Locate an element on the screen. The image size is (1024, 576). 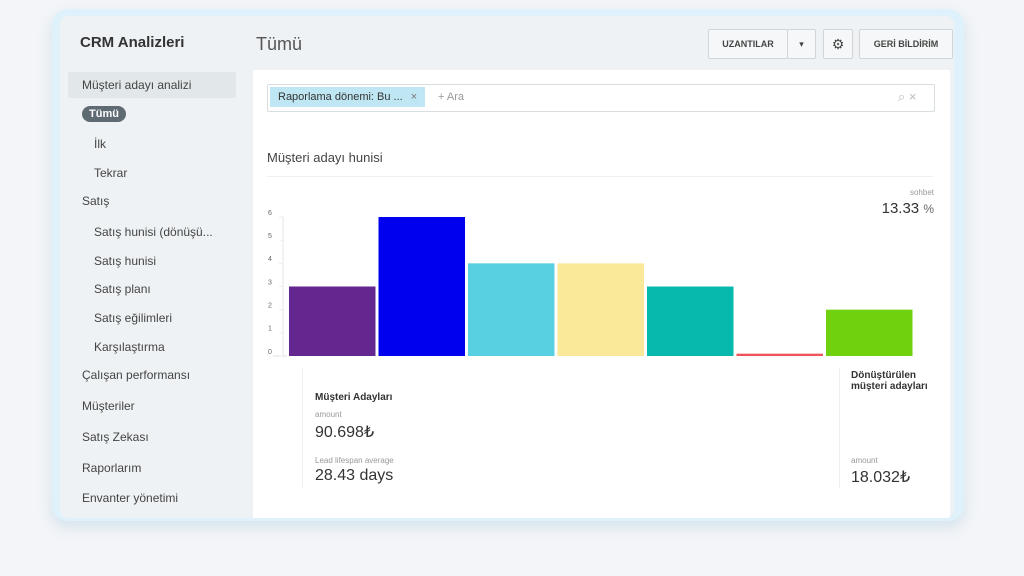
filter-chip: Raporlama dönemi: Bu ... × is located at coordinates (348, 97).